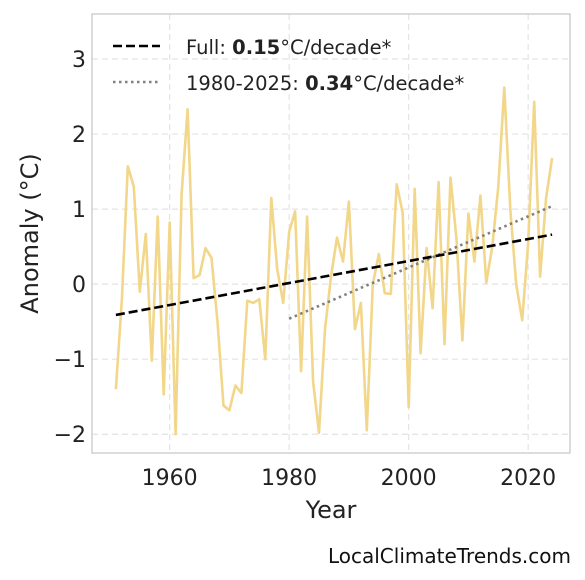 Image resolution: width=585 pixels, height=580 pixels. What do you see at coordinates (79, 210) in the screenshot?
I see `y-tick-label: 1` at bounding box center [79, 210].